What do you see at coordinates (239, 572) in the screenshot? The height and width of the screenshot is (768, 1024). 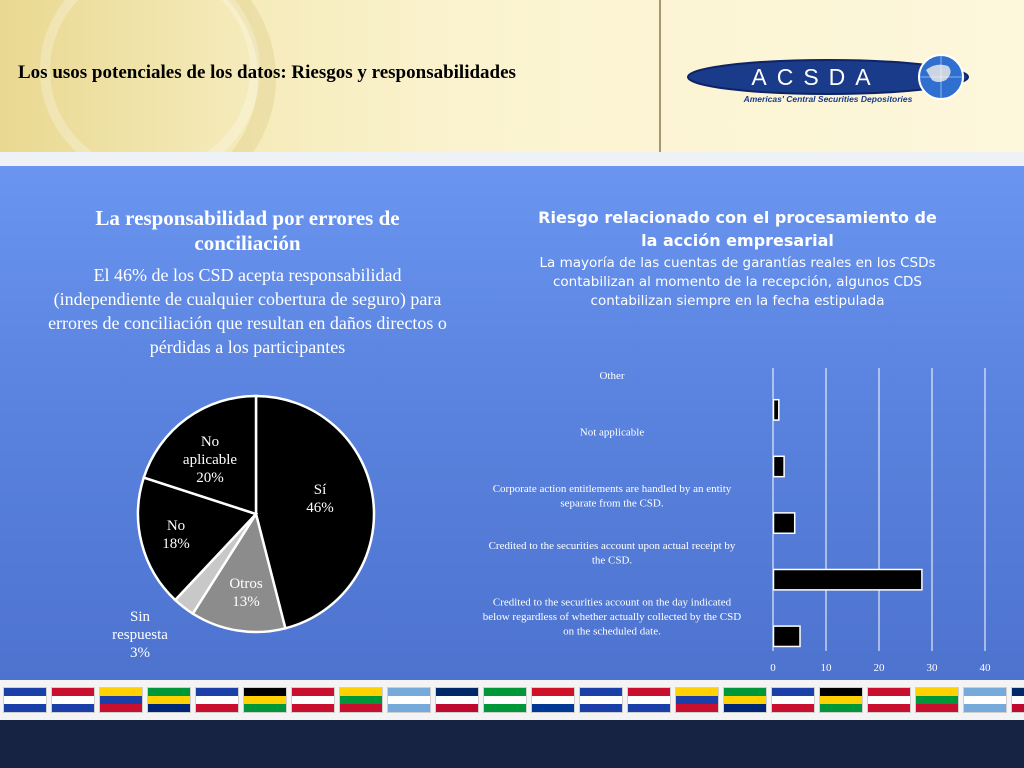 I see `pie-slice-otros` at bounding box center [239, 572].